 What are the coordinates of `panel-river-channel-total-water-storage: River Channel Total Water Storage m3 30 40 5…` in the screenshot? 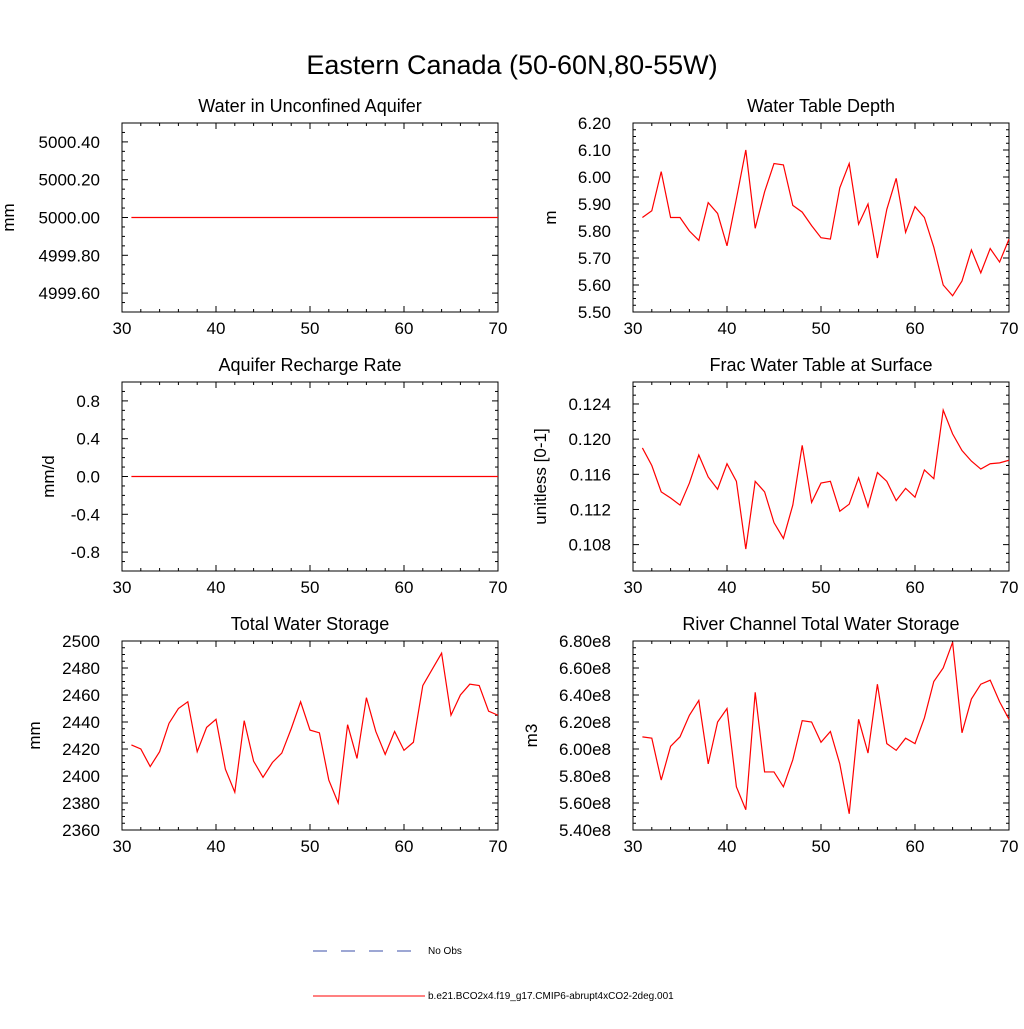 It's located at (770, 735).